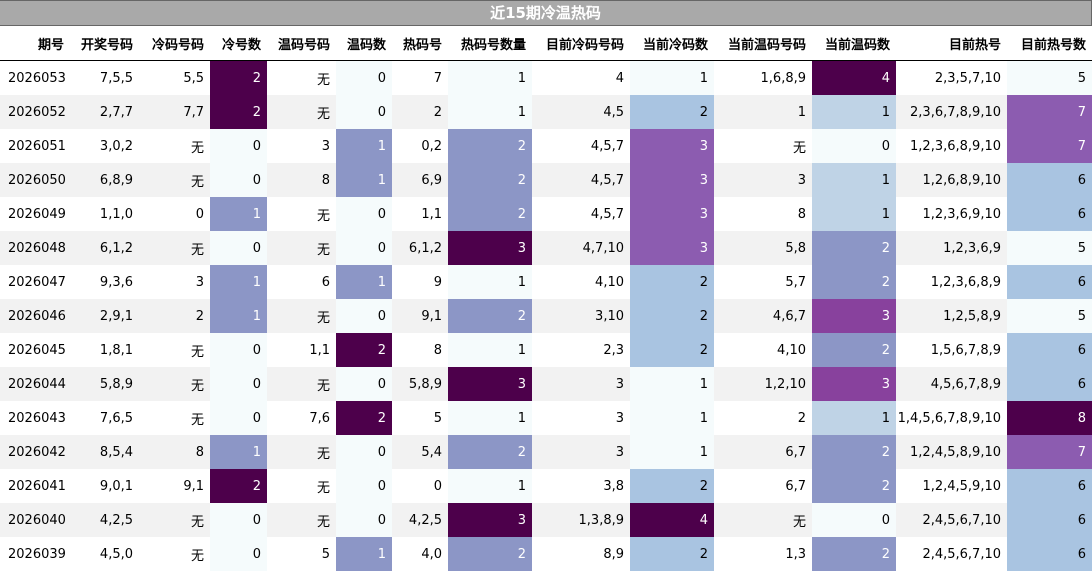  What do you see at coordinates (35, 180) in the screenshot?
I see `table-cell: 2026050` at bounding box center [35, 180].